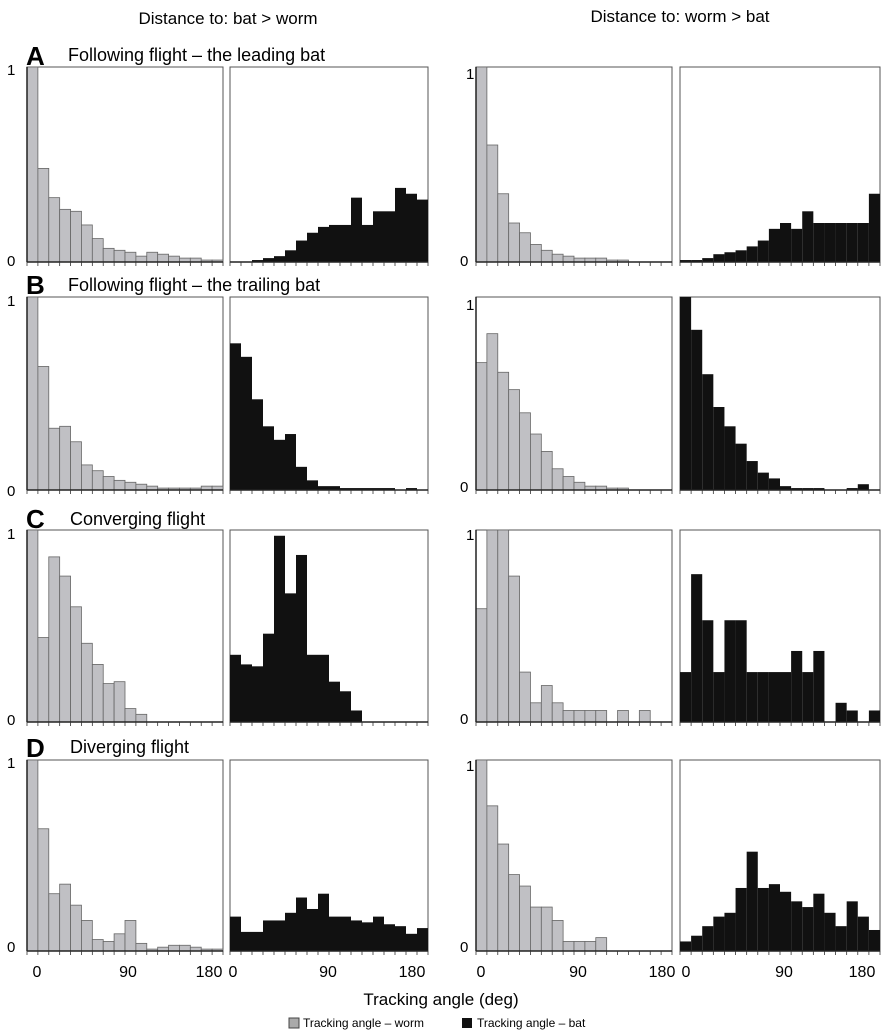 This screenshot has width=883, height=1033. What do you see at coordinates (125, 627) in the screenshot?
I see `histogram-c-left-worm` at bounding box center [125, 627].